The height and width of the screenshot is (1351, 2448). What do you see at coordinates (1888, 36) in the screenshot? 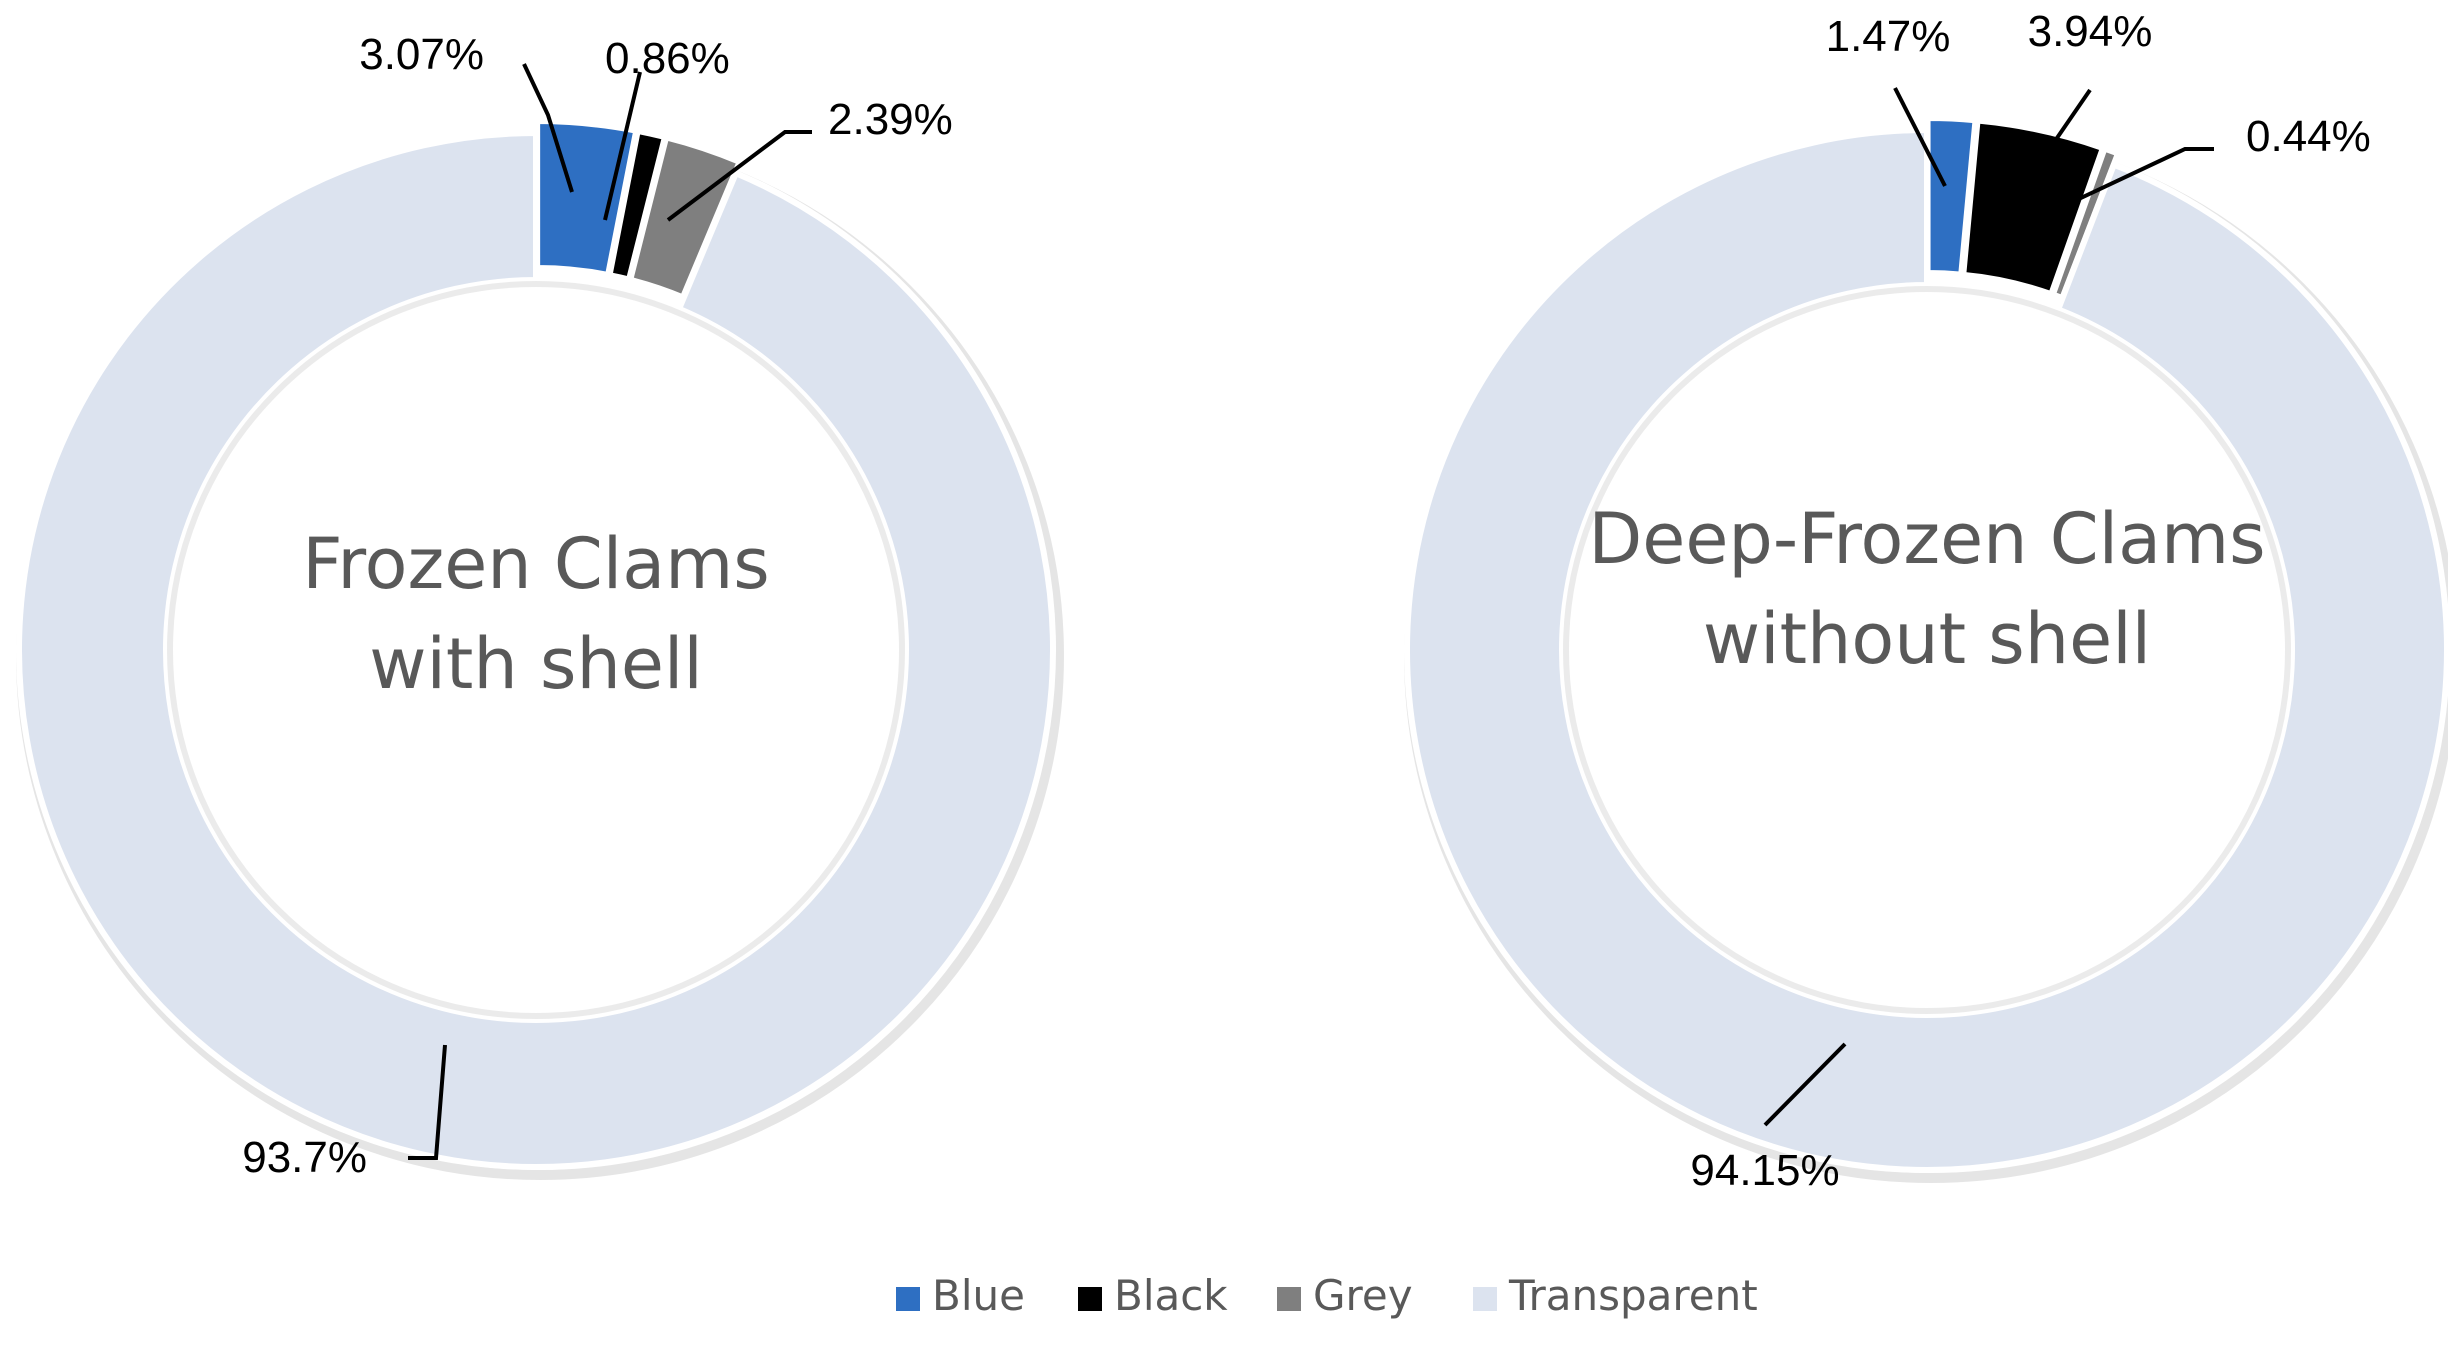
I see `data-label-blue: 1.47%` at bounding box center [1888, 36].